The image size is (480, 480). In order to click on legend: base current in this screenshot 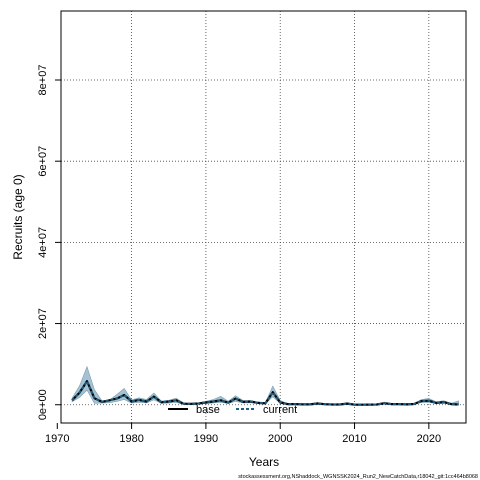, I will do `click(232, 410)`.